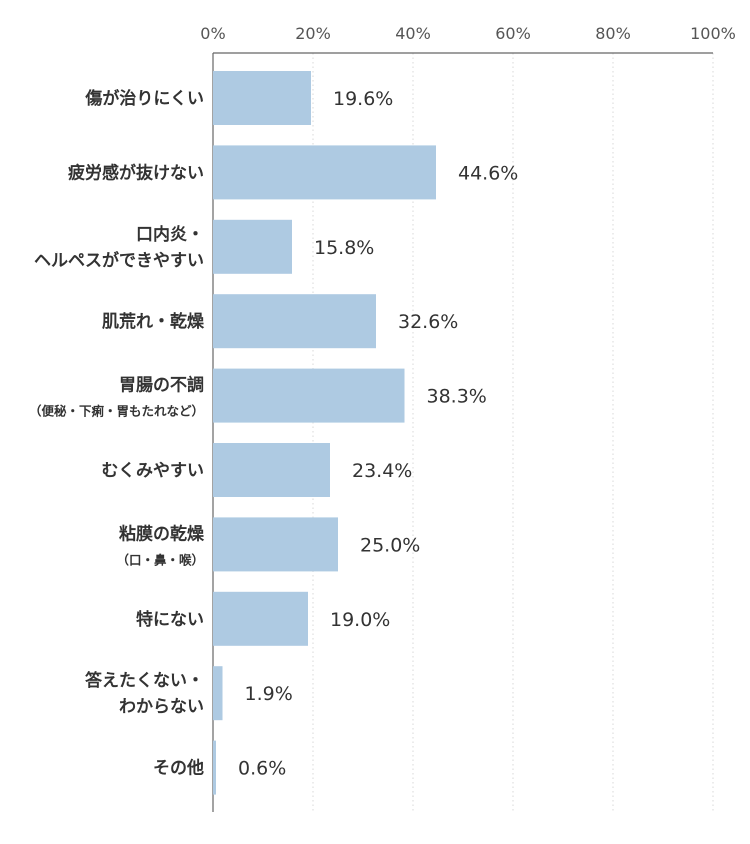  What do you see at coordinates (382, 471) in the screenshot?
I see `data-label: 23.4%` at bounding box center [382, 471].